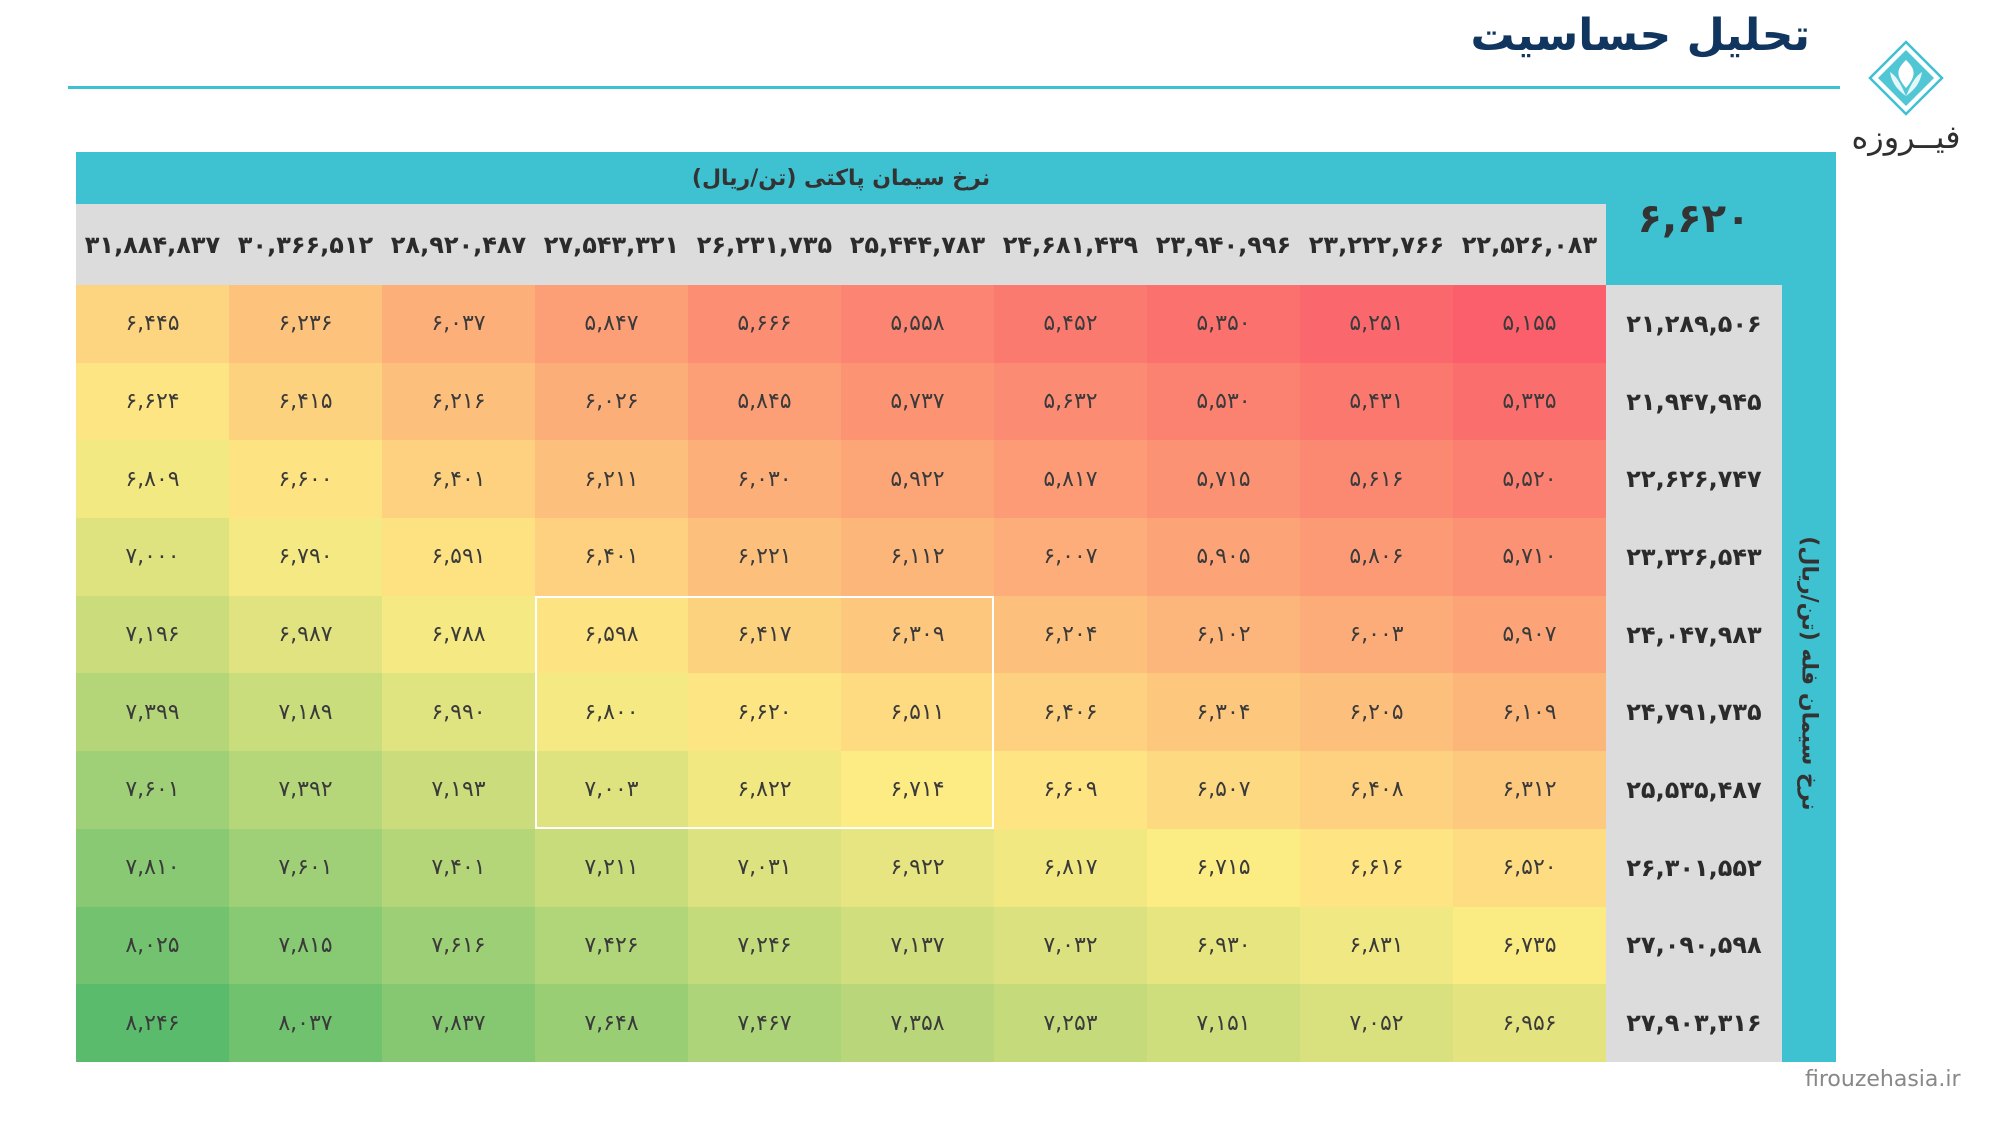 Image resolution: width=2000 pixels, height=1125 pixels. Describe the element at coordinates (917, 401) in the screenshot. I see `table-cell: ۵,۷۳۷` at that location.